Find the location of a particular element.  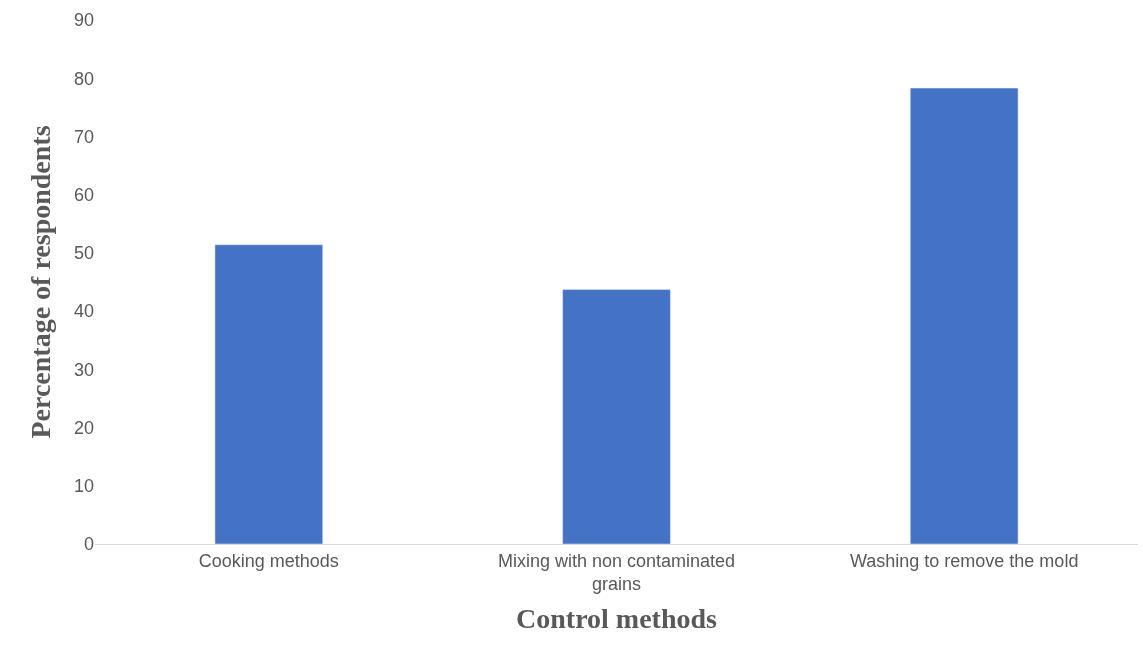

y-tick-label: 10 is located at coordinates (83, 486).